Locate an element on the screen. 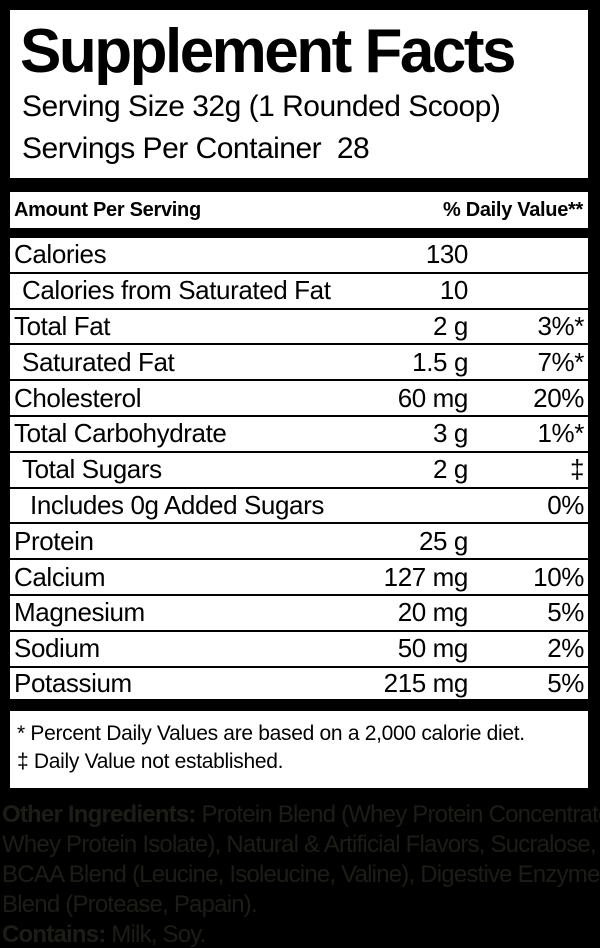  nutrient-name: Calories from Saturated Fat is located at coordinates (176, 290).